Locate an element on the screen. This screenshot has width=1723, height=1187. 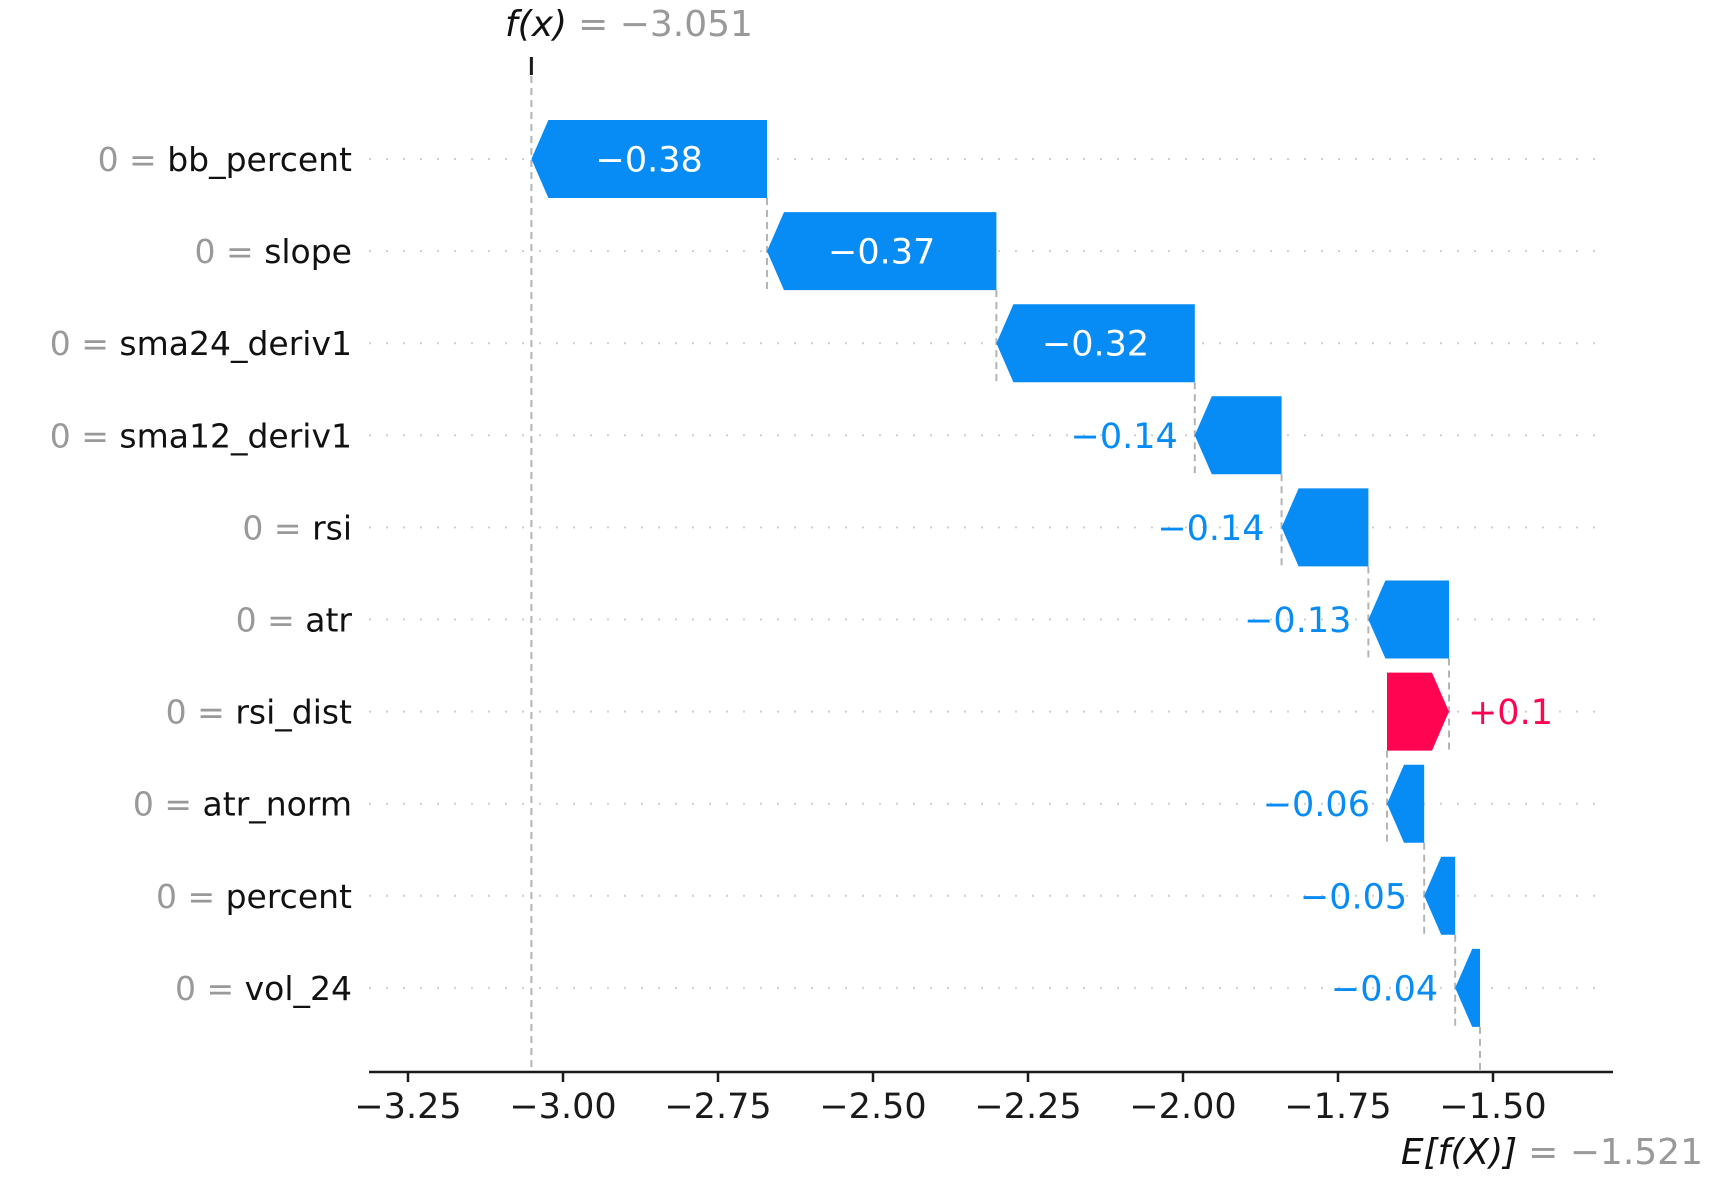
feature-label: 0 = percent is located at coordinates (254, 896).